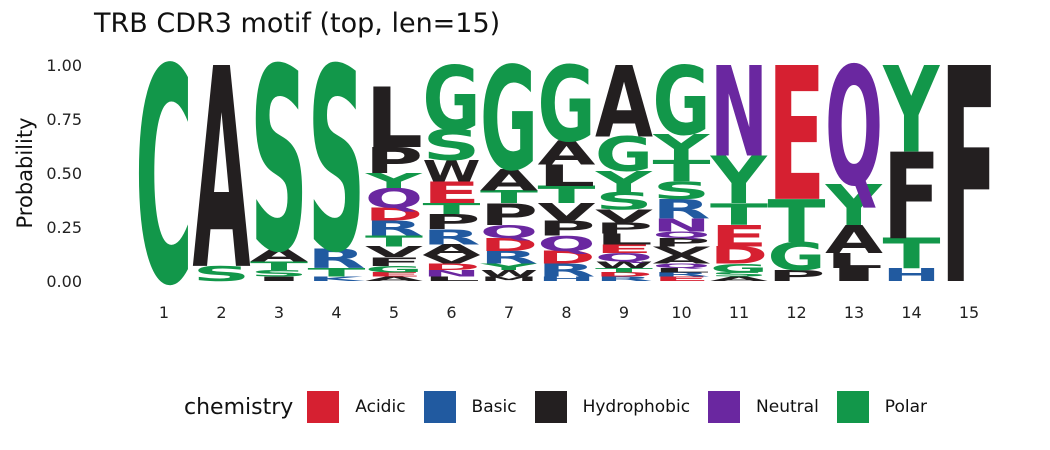 The height and width of the screenshot is (450, 1050). I want to click on x-tick-label: 2, so click(221, 312).